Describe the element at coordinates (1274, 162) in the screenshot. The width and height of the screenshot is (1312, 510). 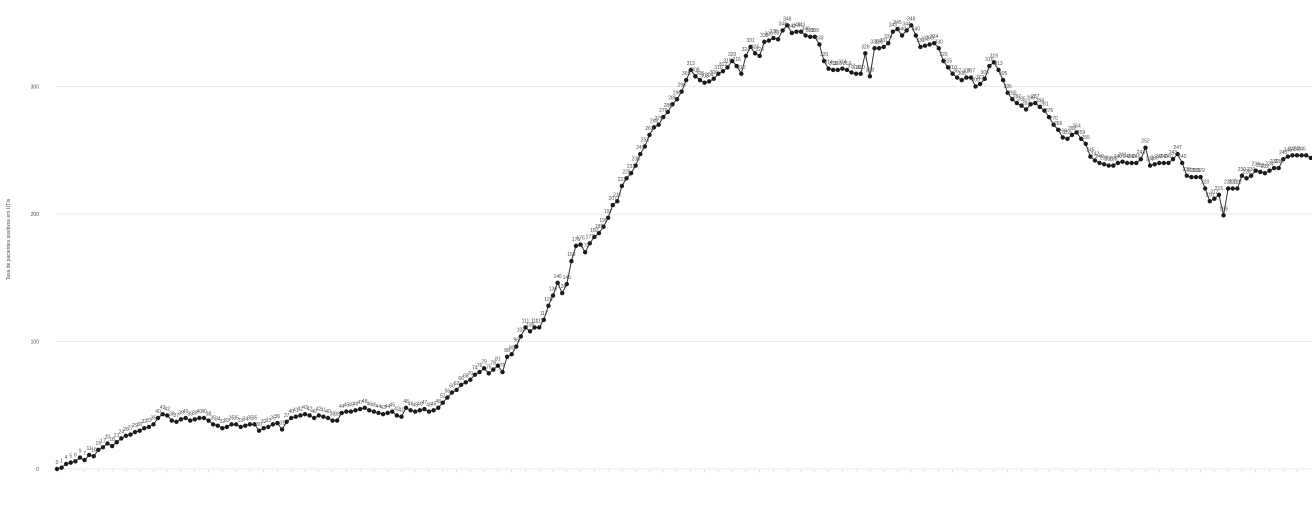
I see `data-label: 236` at that location.